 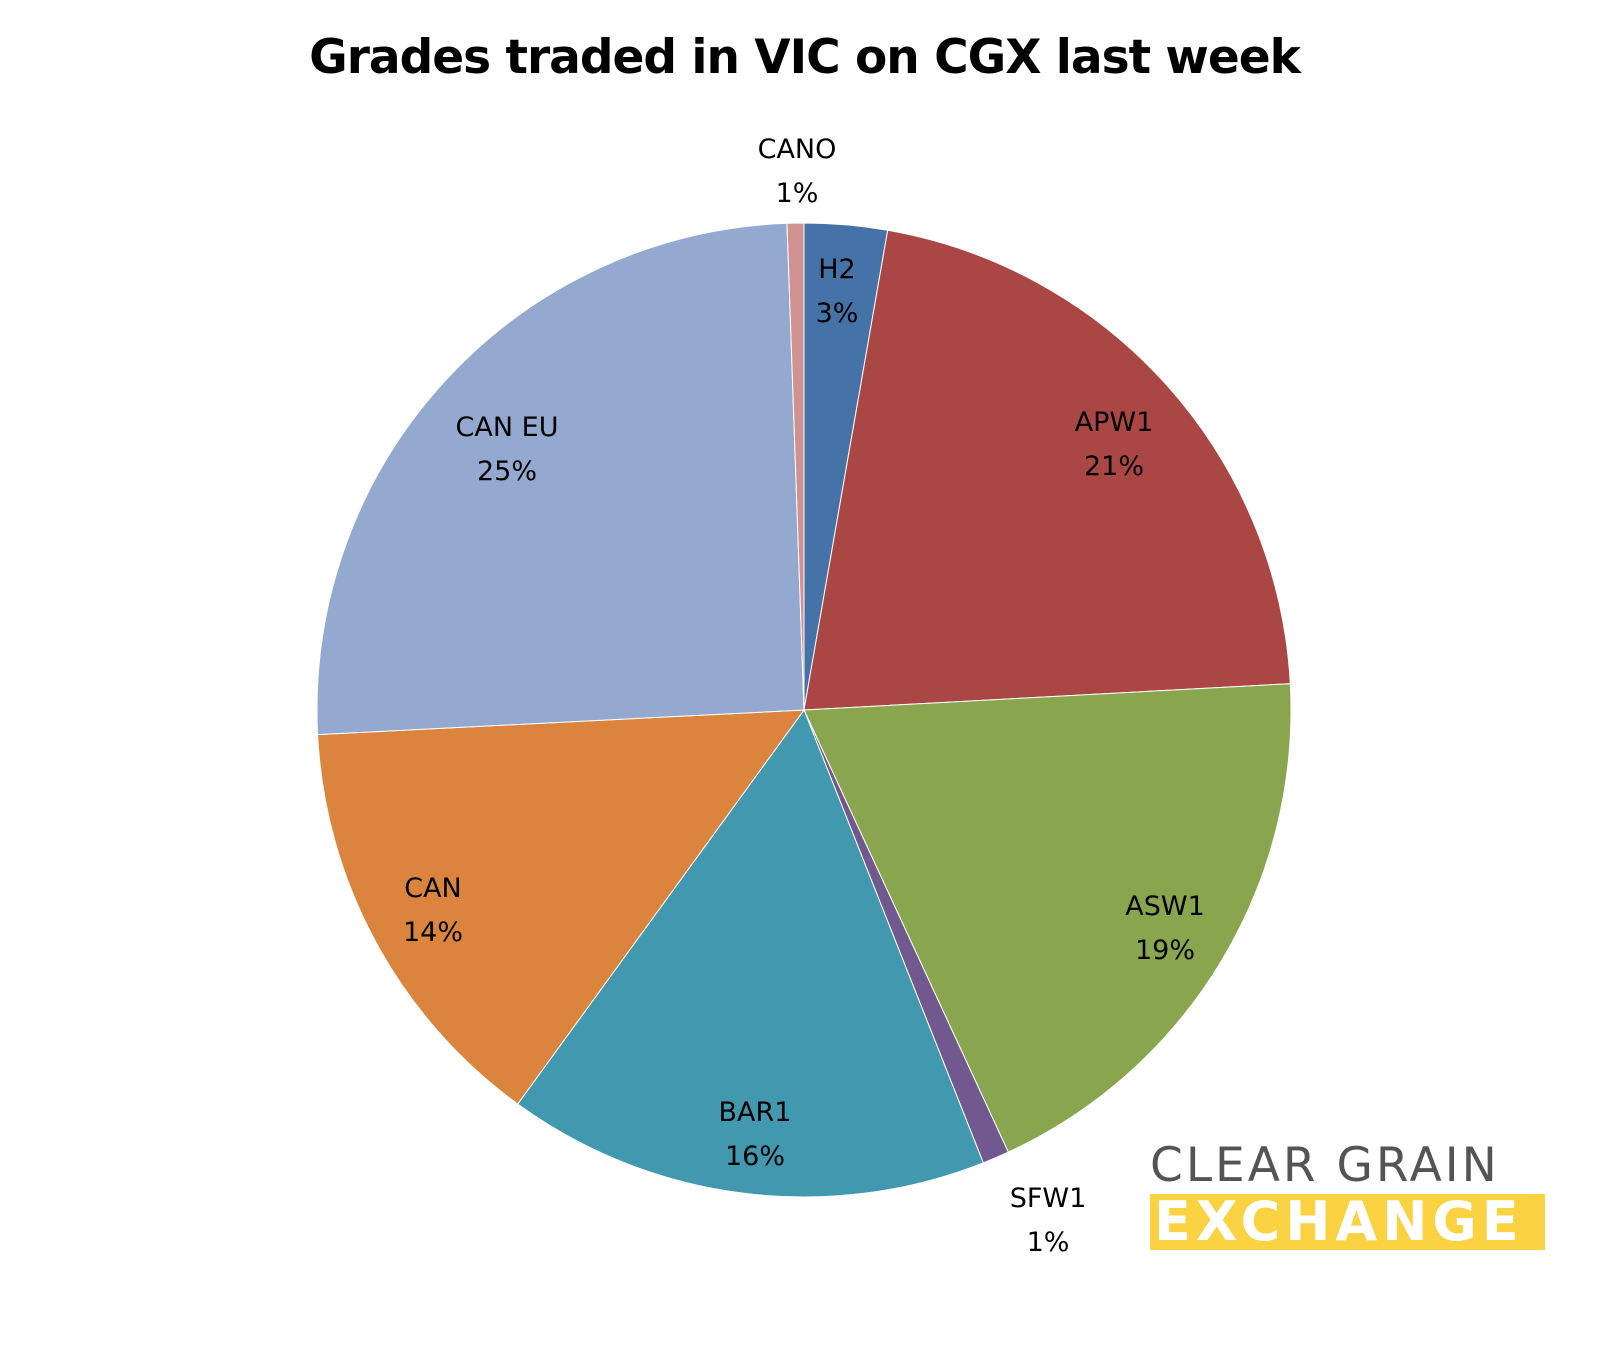 I want to click on data-label-sfw1: SFW1 1%, so click(x=1048, y=1221).